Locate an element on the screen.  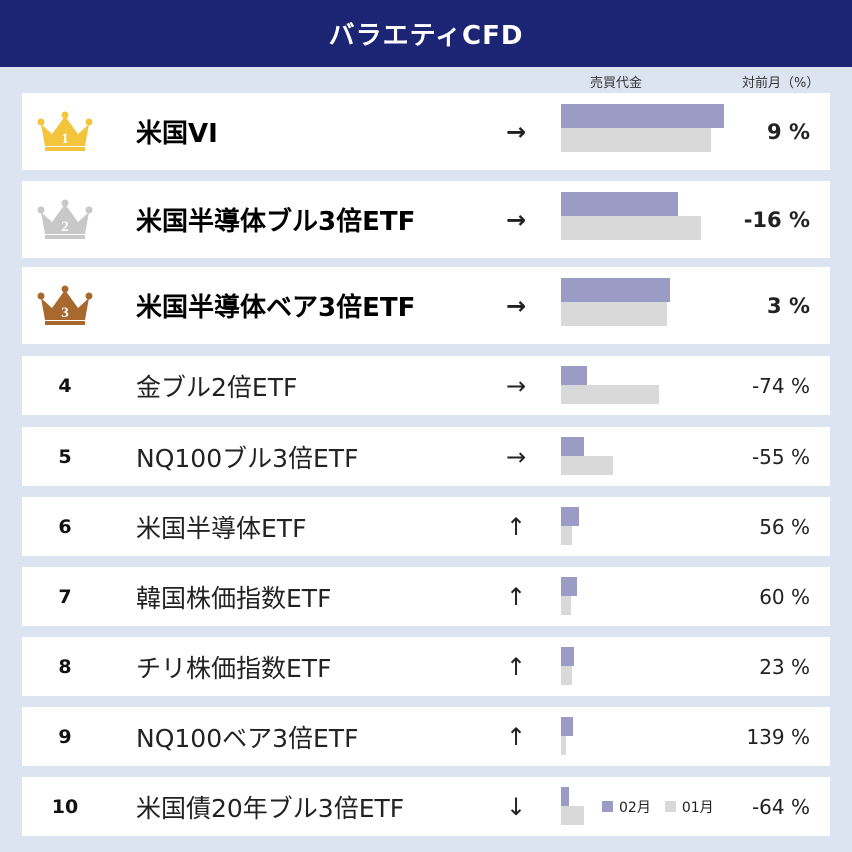
product-name: 米国半導体ETF is located at coordinates (221, 528).